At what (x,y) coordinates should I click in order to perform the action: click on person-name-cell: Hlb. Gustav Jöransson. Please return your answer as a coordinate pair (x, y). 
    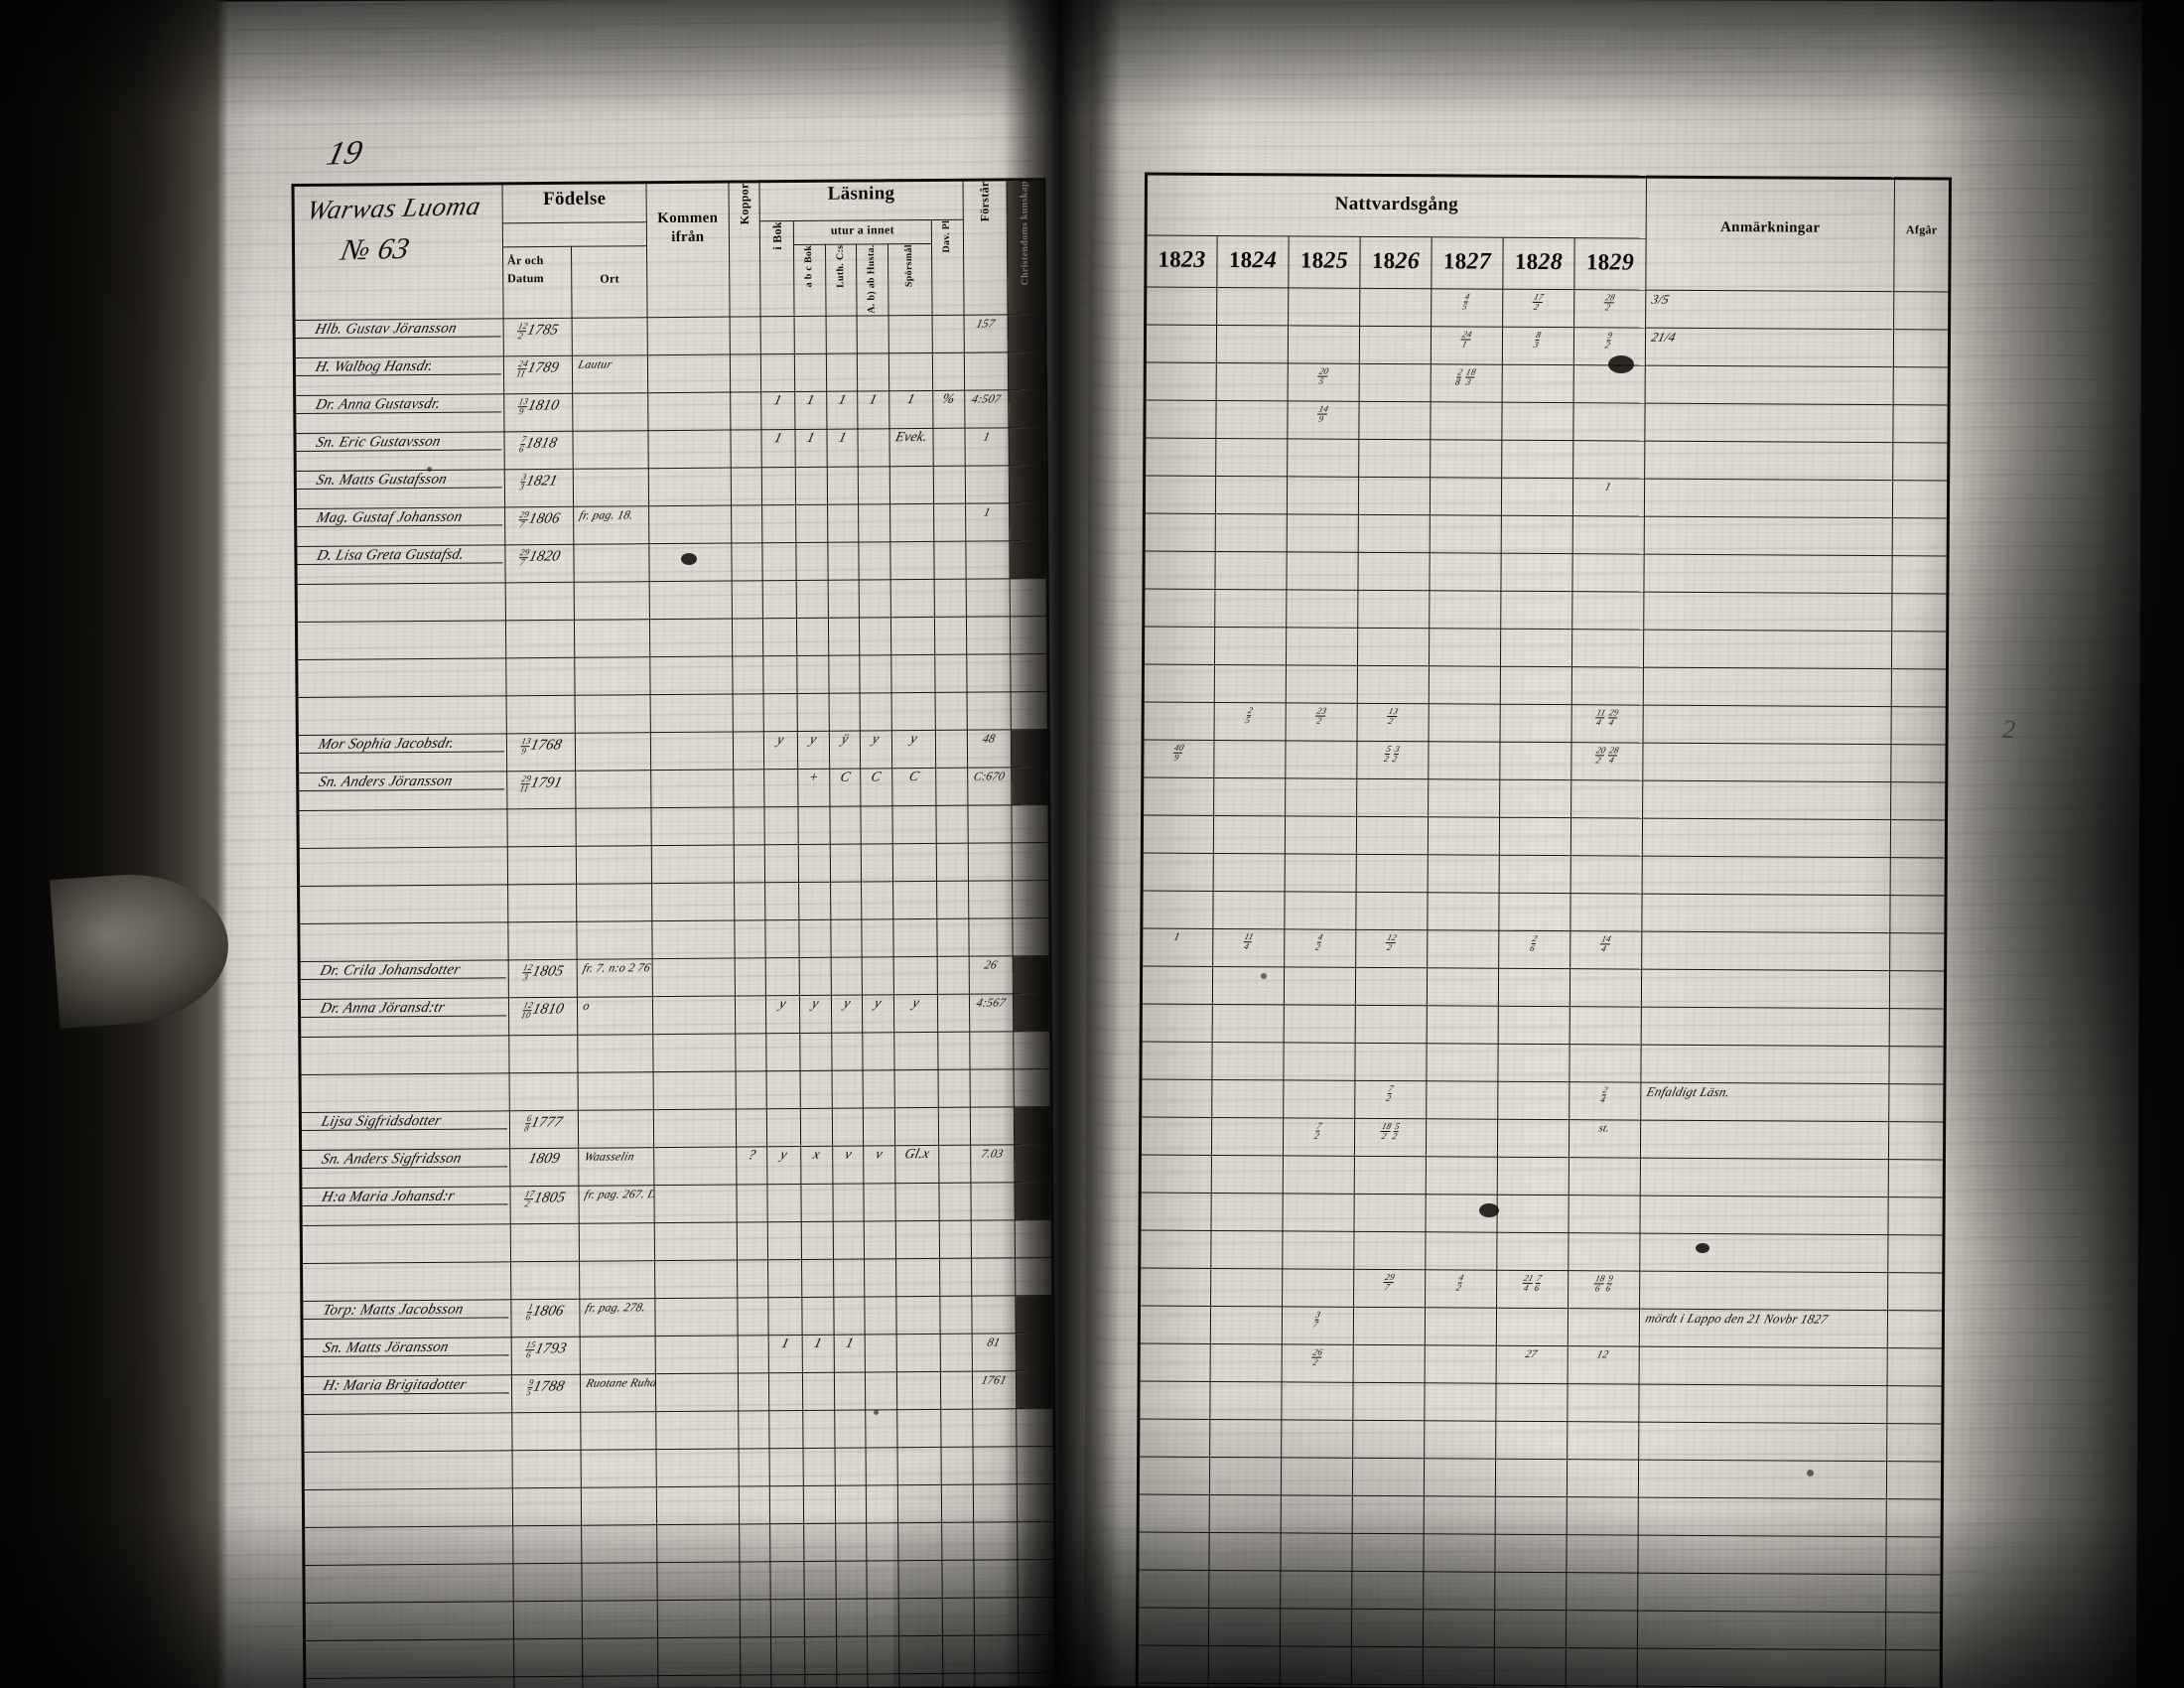
    Looking at the image, I should click on (399, 338).